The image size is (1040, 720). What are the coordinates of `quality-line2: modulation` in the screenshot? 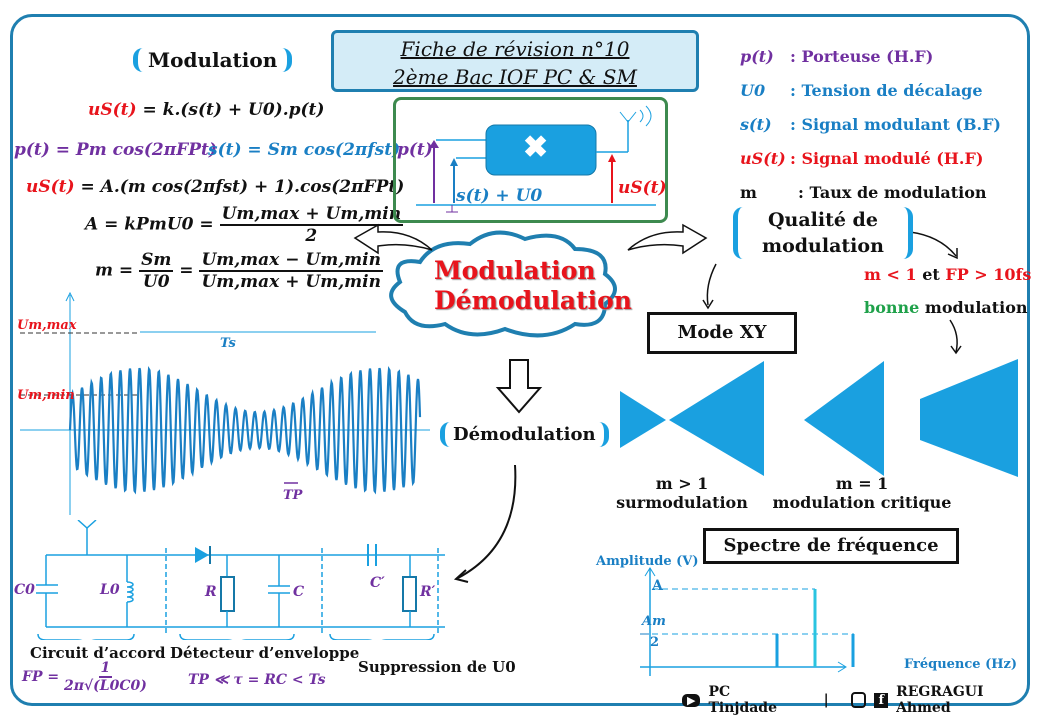 It's located at (823, 246).